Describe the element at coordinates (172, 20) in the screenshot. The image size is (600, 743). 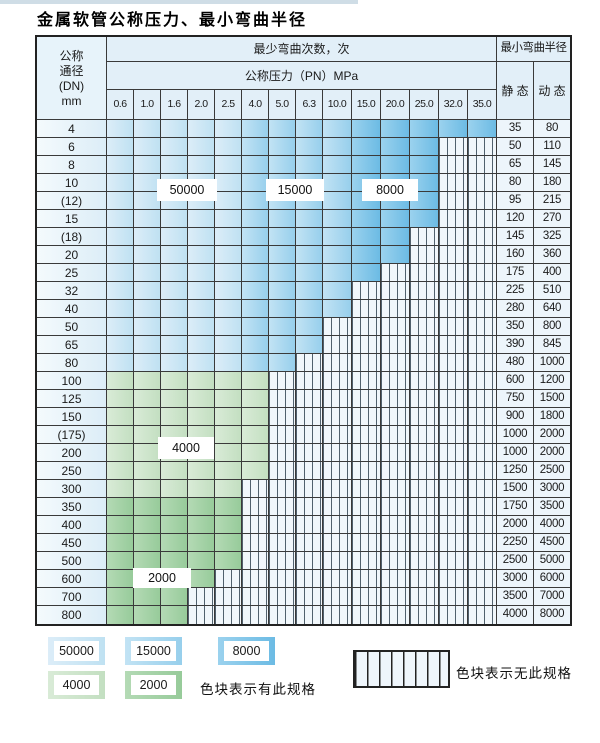
I see `page-title: 金属软管公称压力、最小弯曲半径` at that location.